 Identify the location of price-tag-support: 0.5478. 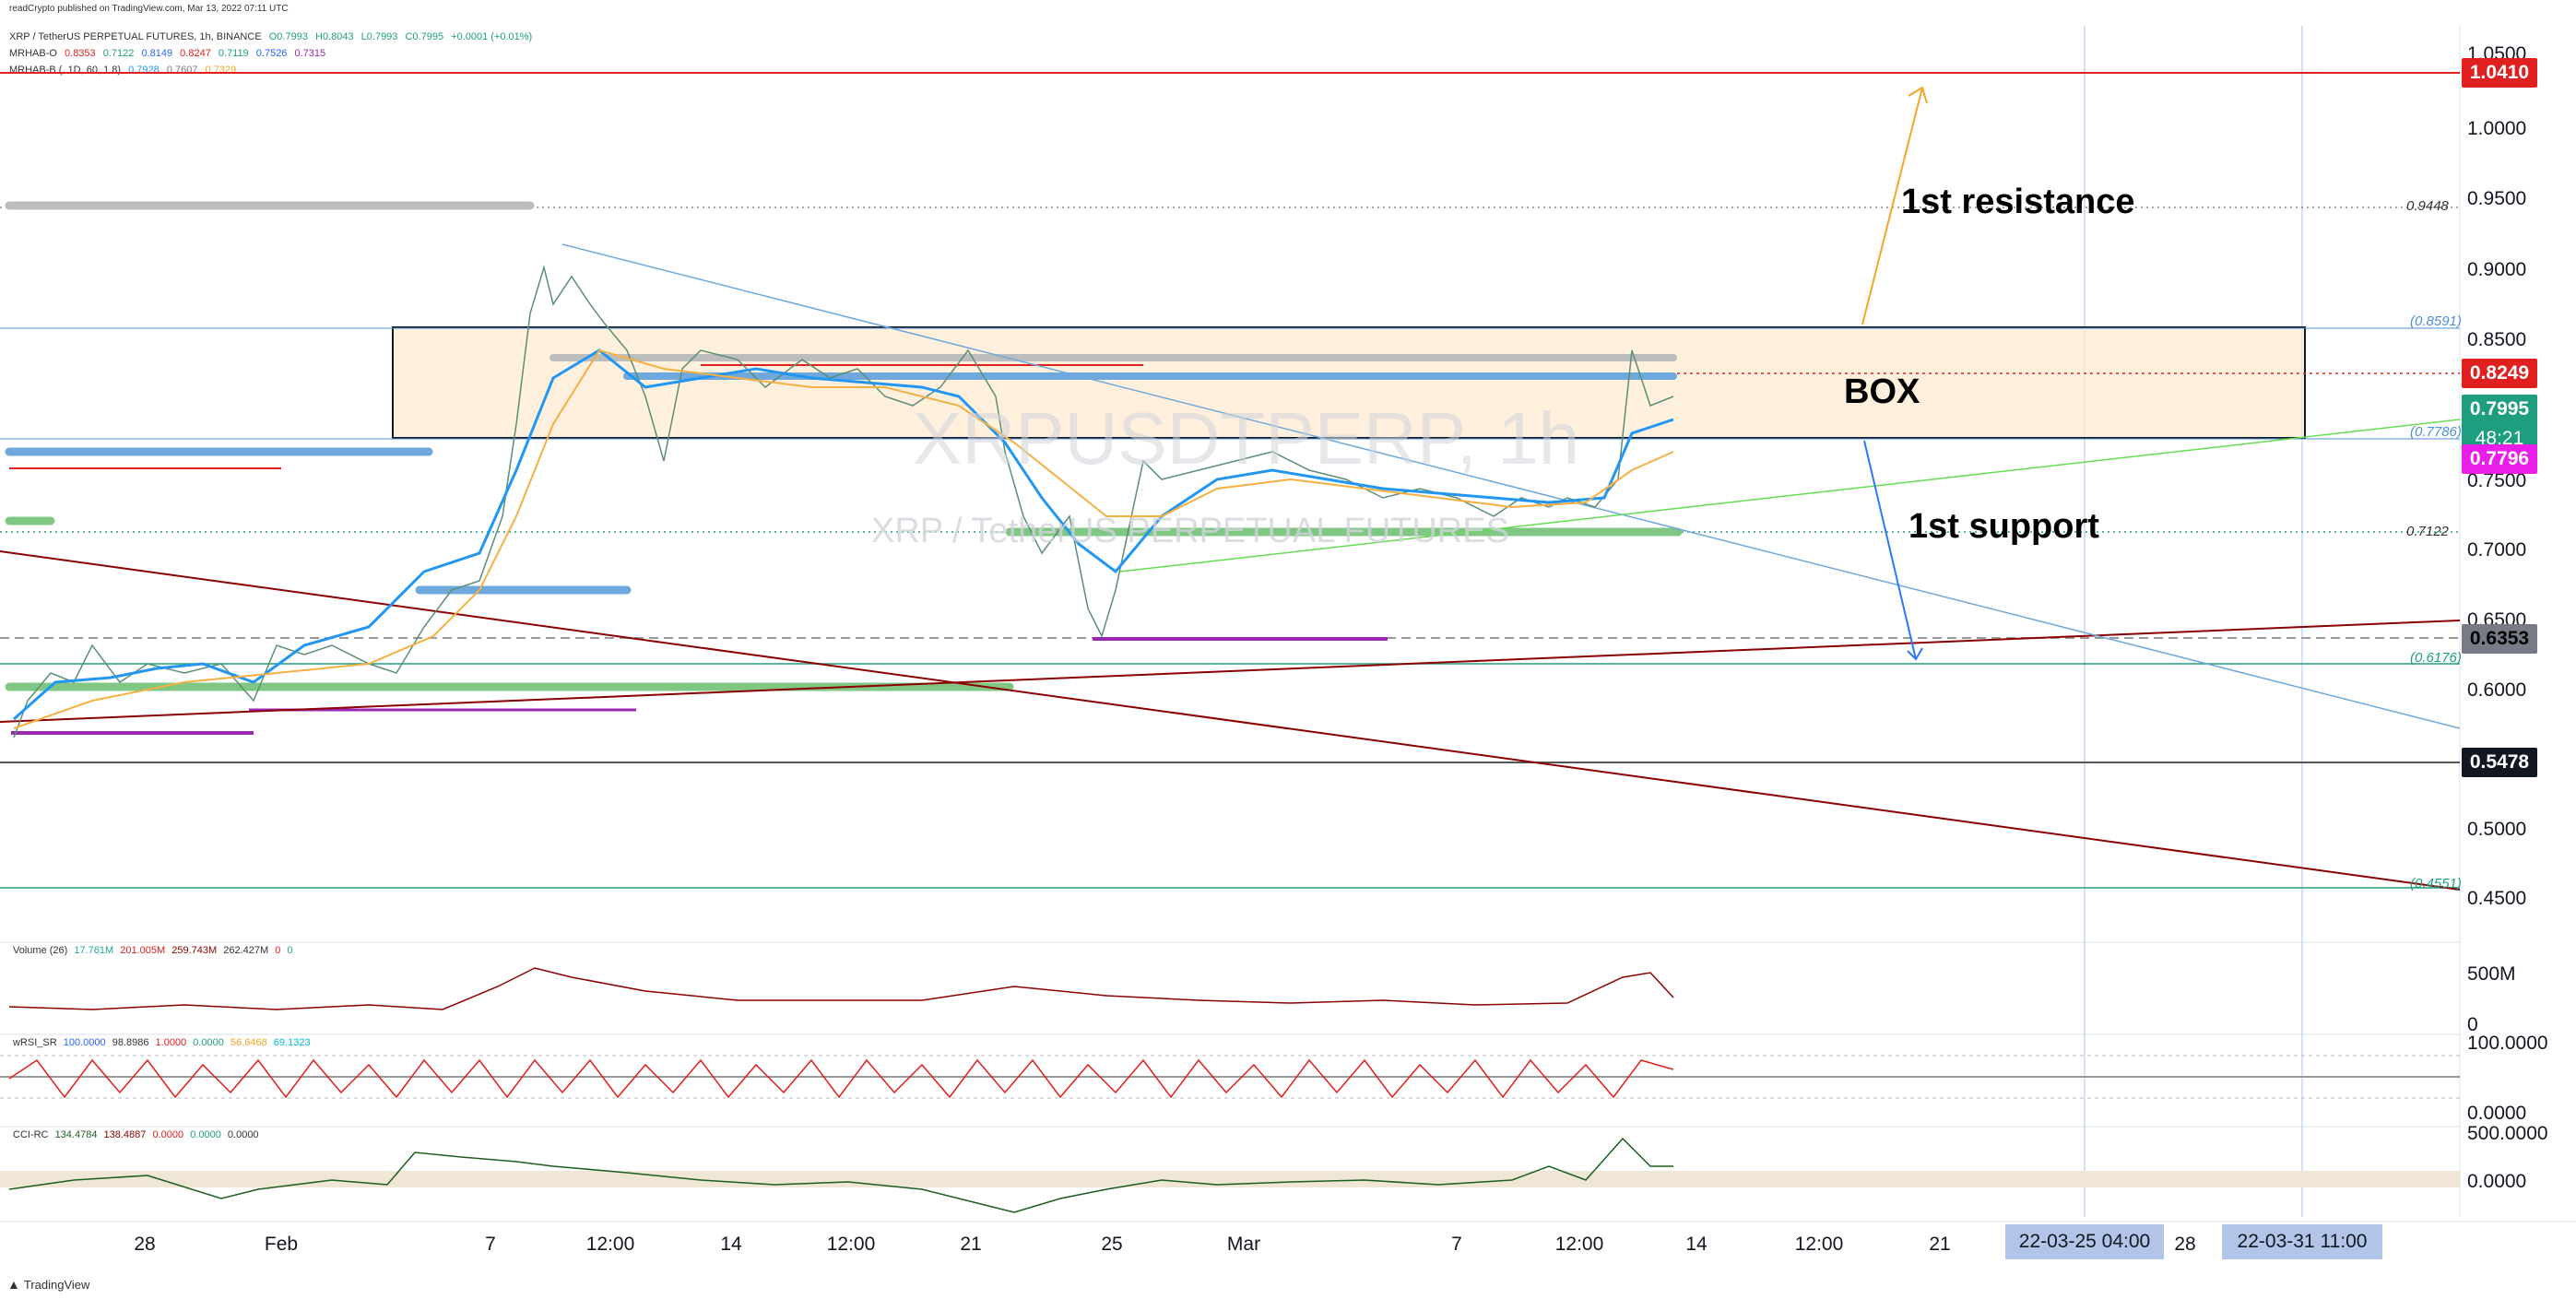
(2499, 762).